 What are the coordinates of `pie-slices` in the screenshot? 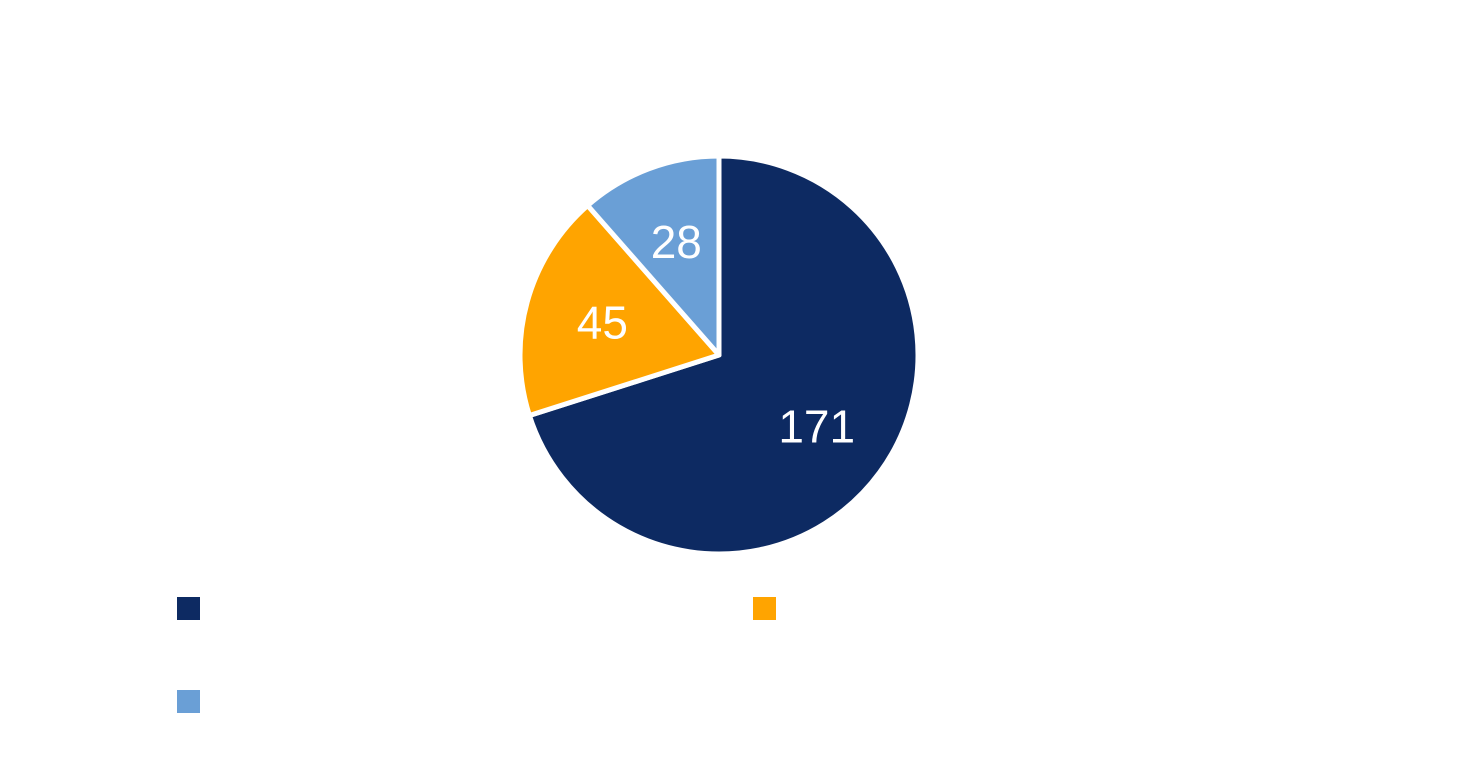 It's located at (719, 355).